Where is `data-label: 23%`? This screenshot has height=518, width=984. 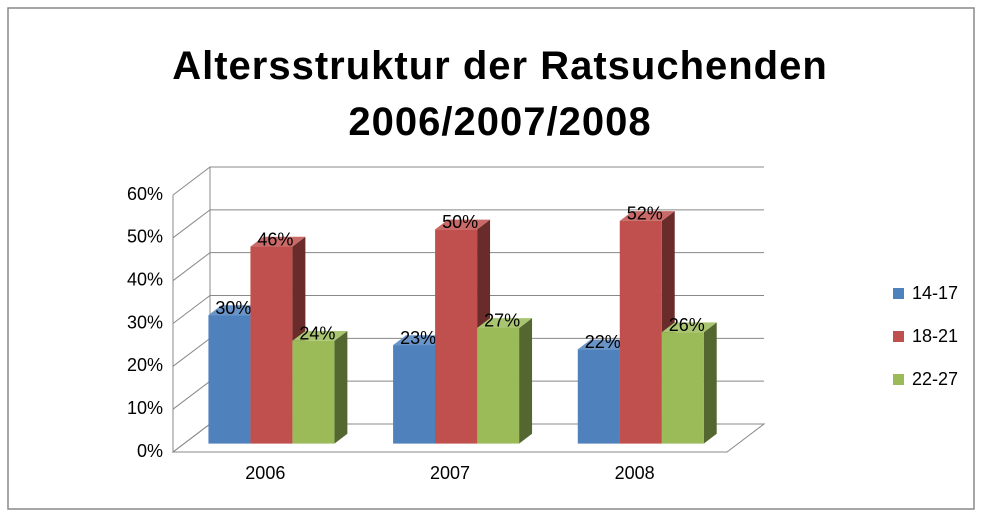 data-label: 23% is located at coordinates (418, 338).